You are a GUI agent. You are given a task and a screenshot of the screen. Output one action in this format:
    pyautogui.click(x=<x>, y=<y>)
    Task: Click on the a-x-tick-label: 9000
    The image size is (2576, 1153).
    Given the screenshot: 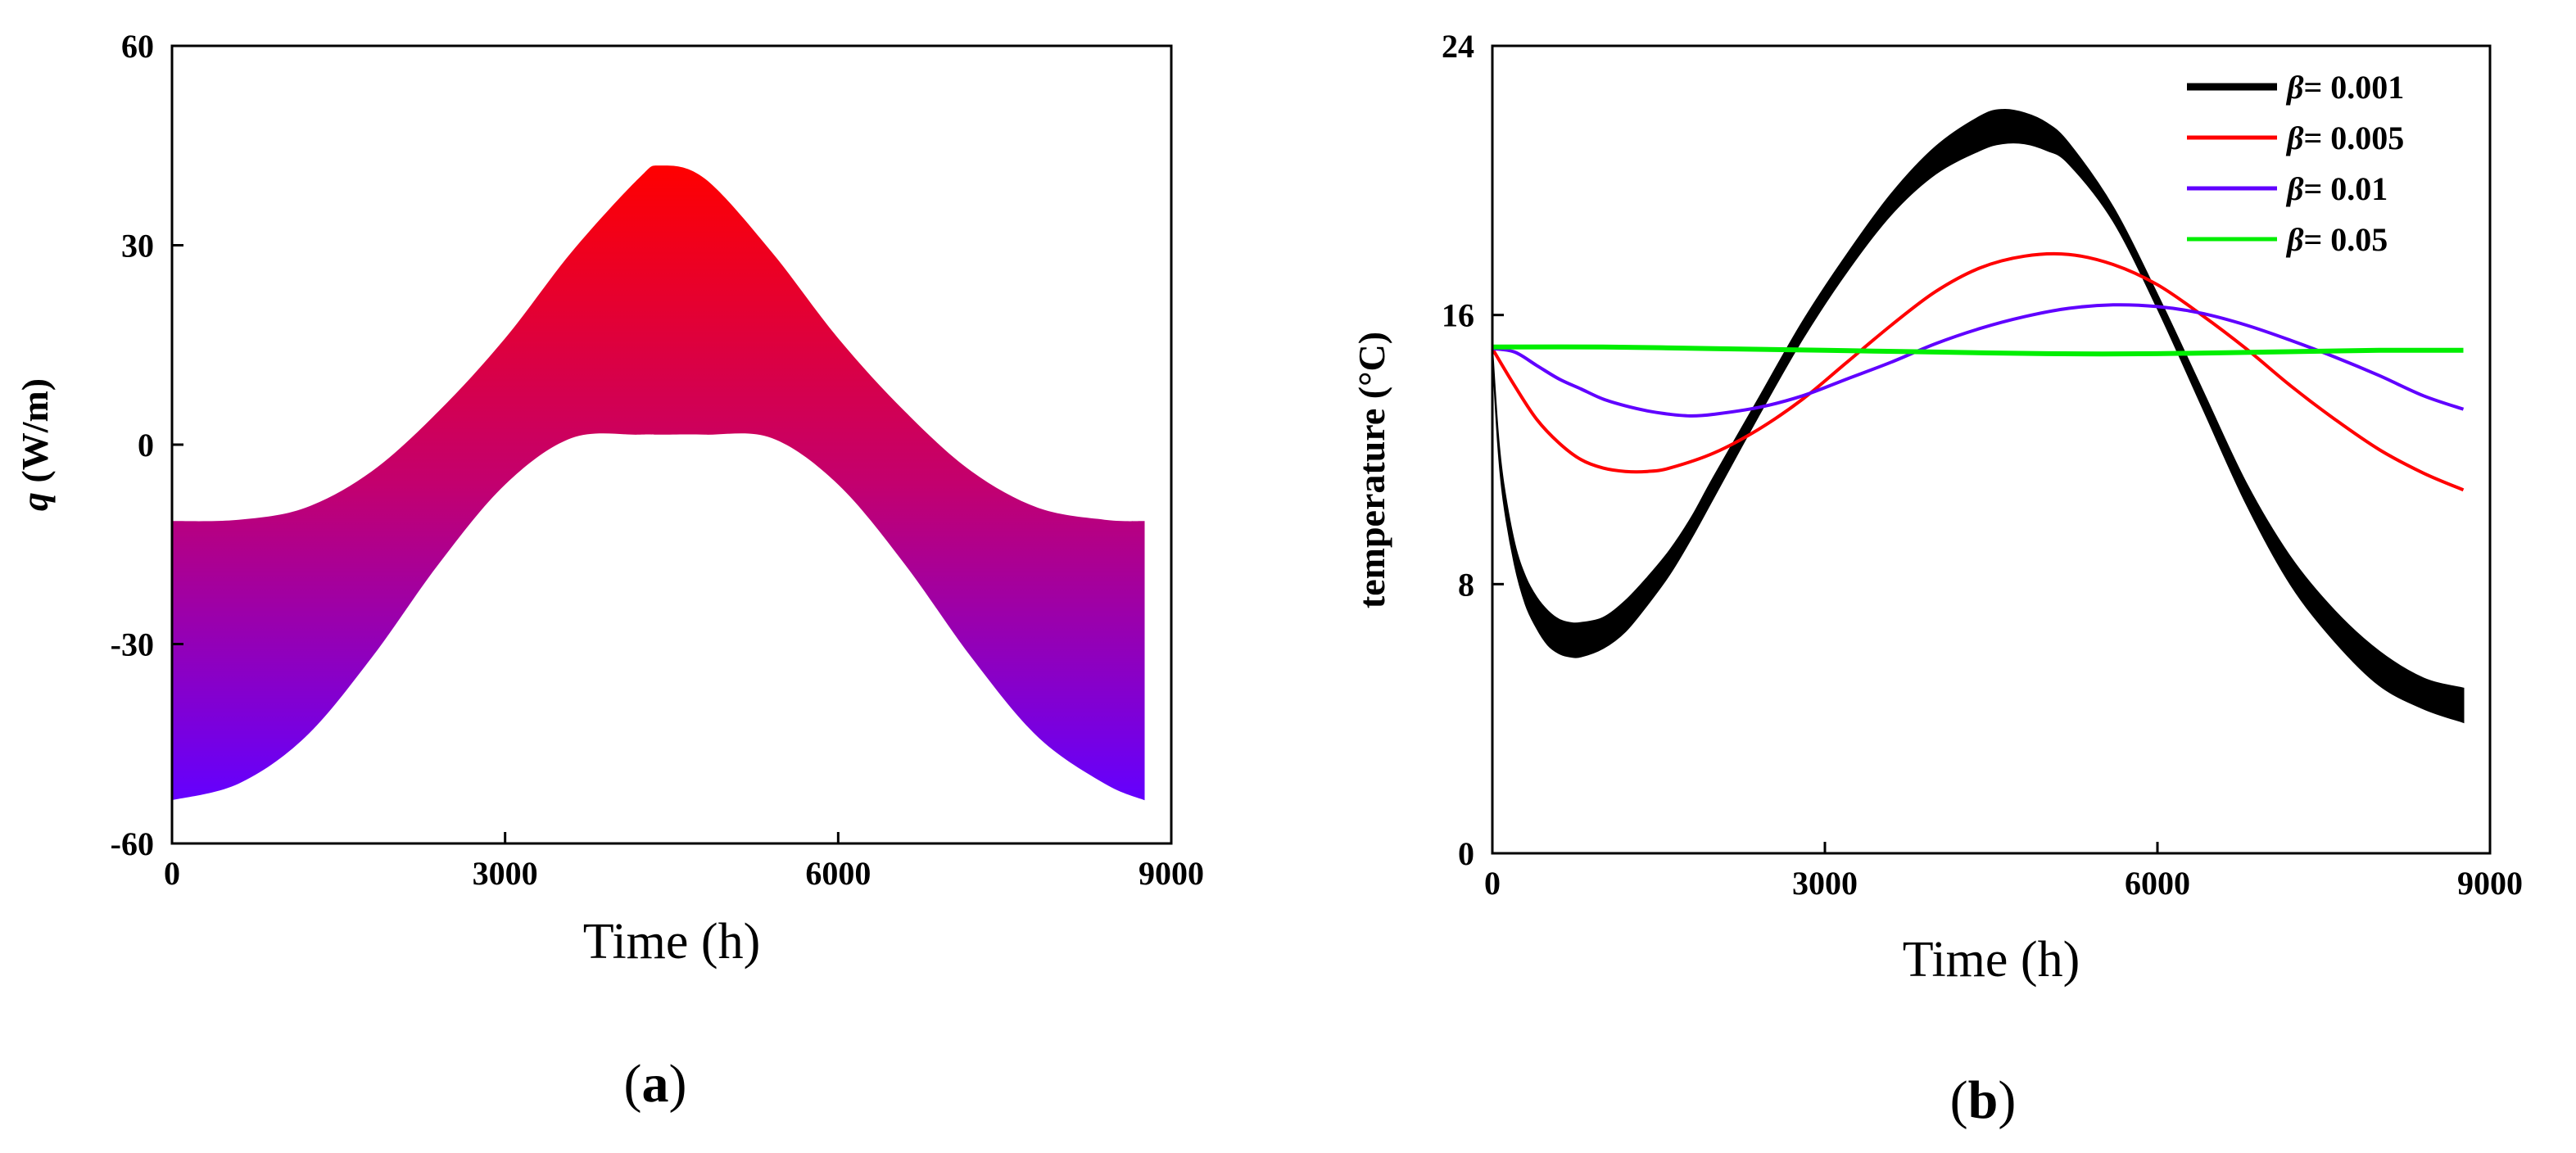 What is the action you would take?
    pyautogui.click(x=1171, y=874)
    